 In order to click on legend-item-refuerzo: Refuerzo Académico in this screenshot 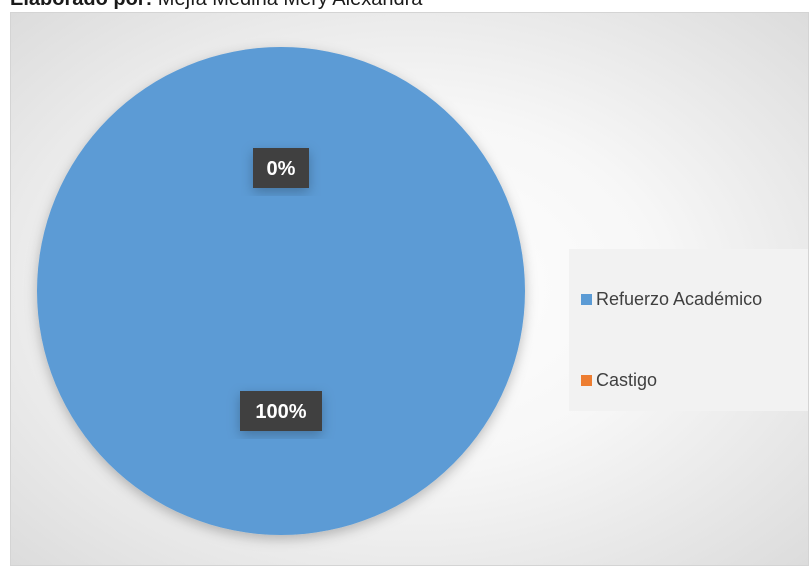, I will do `click(671, 299)`.